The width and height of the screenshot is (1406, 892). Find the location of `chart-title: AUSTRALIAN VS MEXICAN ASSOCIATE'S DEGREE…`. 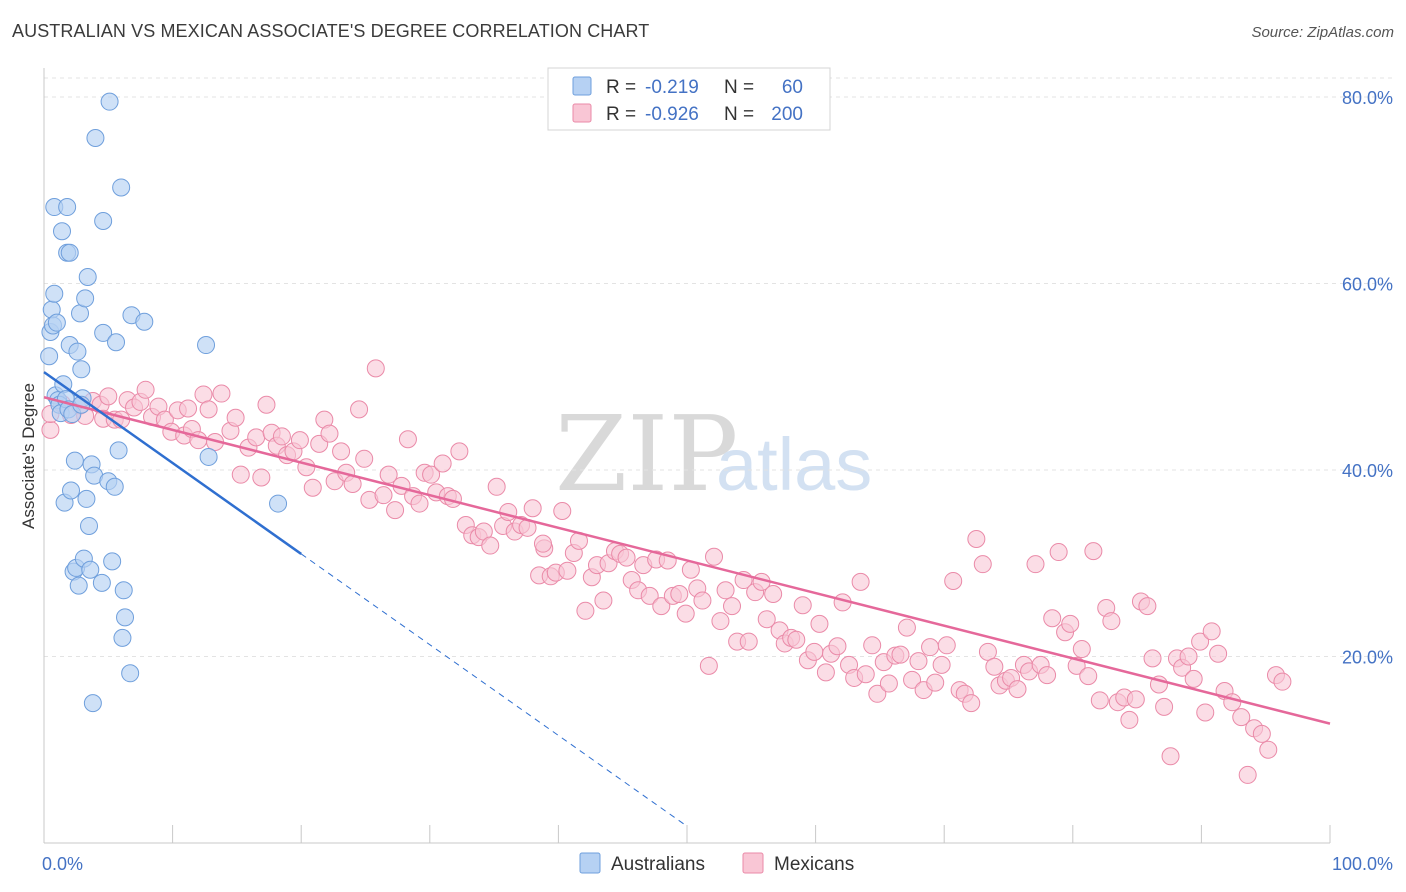

chart-title: AUSTRALIAN VS MEXICAN ASSOCIATE'S DEGREE… is located at coordinates (331, 31).